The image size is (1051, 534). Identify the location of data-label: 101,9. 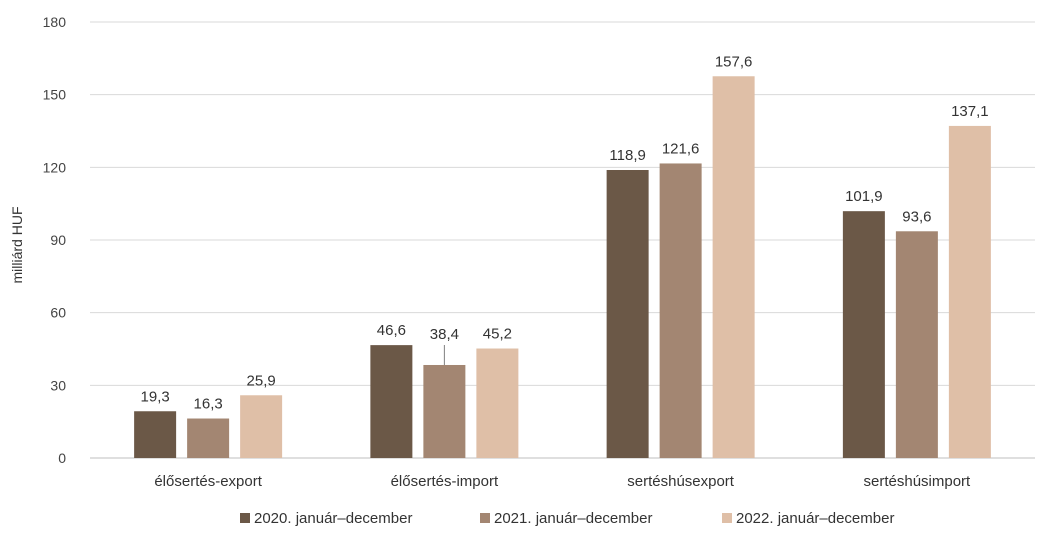
(864, 196).